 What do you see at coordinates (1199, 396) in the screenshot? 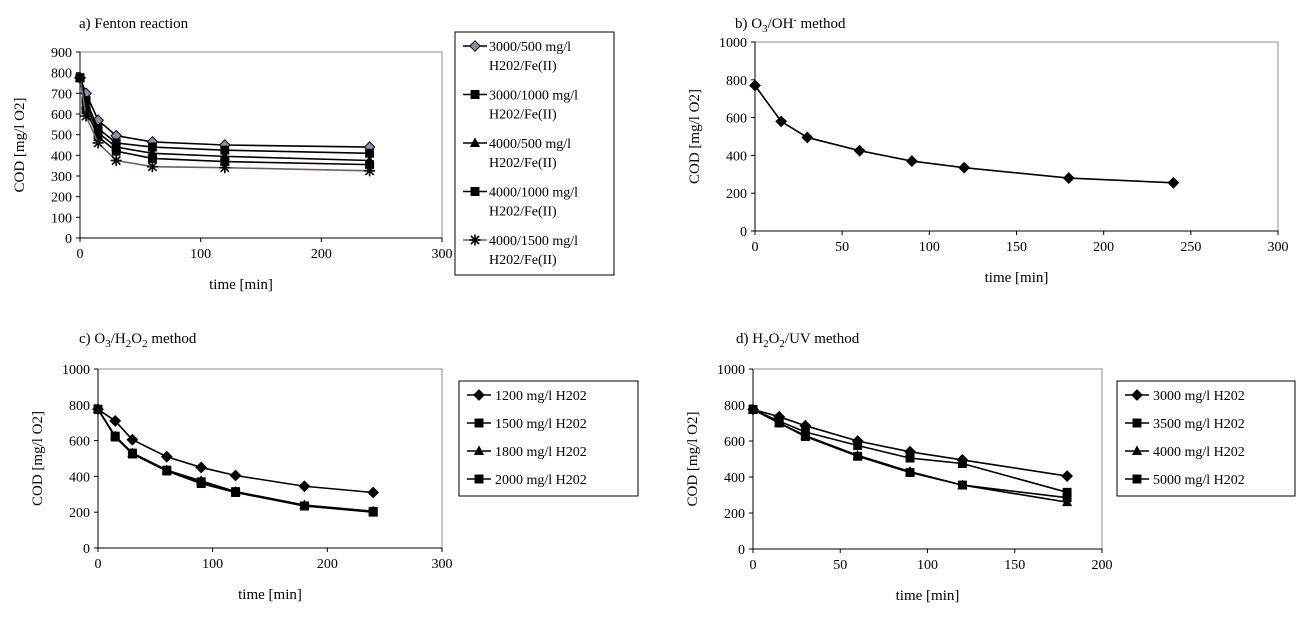
I see `legend-label: 3000 mg/l H202` at bounding box center [1199, 396].